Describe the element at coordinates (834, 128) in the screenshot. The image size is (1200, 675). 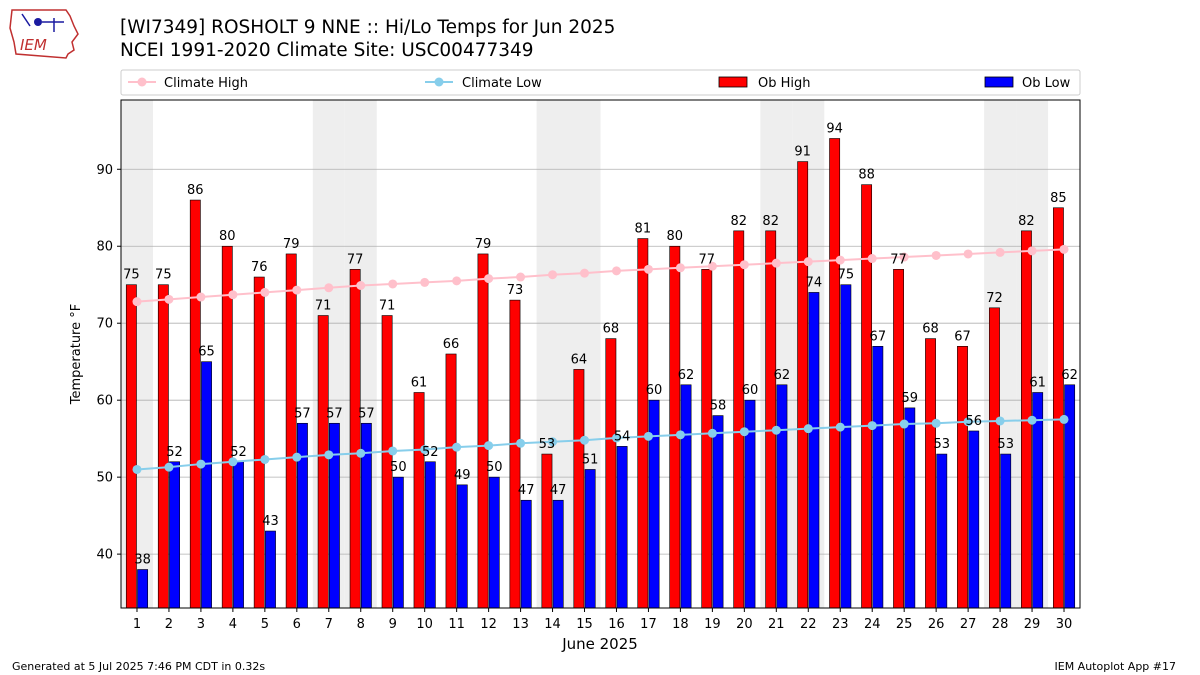
I see `ob-high-label-23: 94` at that location.